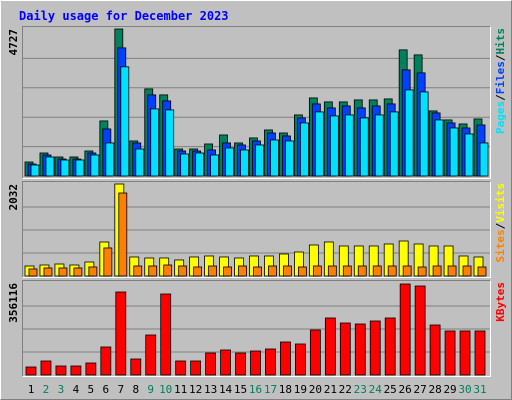  What do you see at coordinates (150, 389) in the screenshot?
I see `x-tick-label: 9` at bounding box center [150, 389].